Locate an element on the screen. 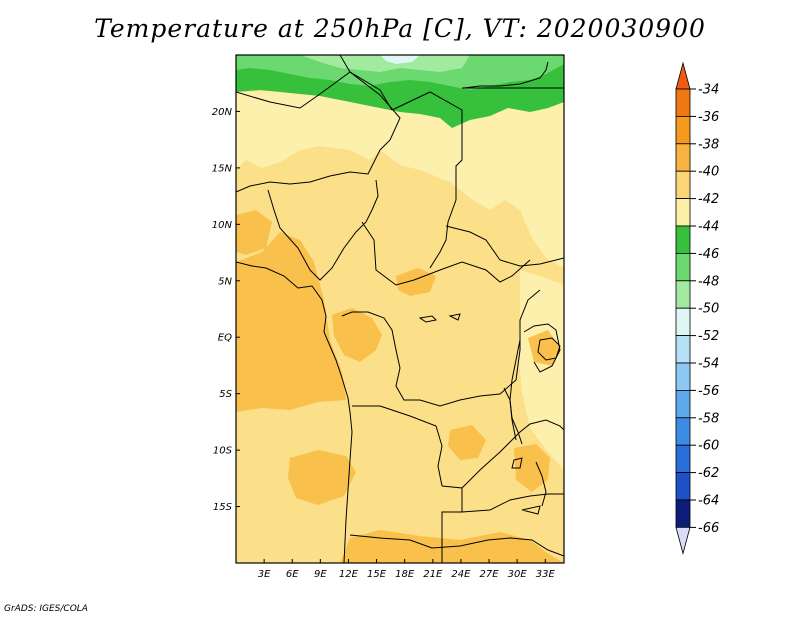 This screenshot has width=800, height=618. field-dark-angola is located at coordinates (322, 477).